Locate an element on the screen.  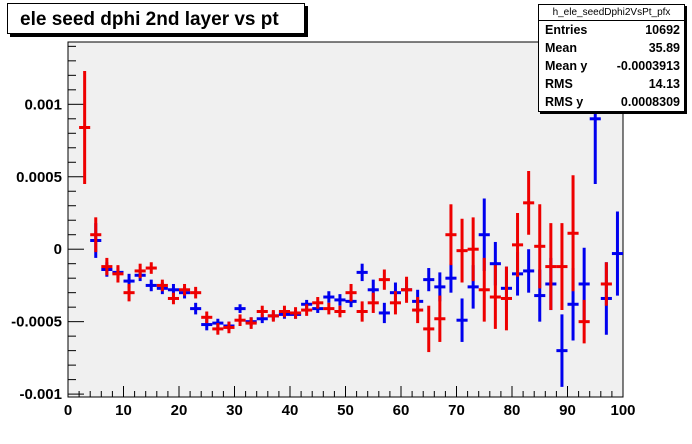
stats-label: Mean y is located at coordinates (566, 66).